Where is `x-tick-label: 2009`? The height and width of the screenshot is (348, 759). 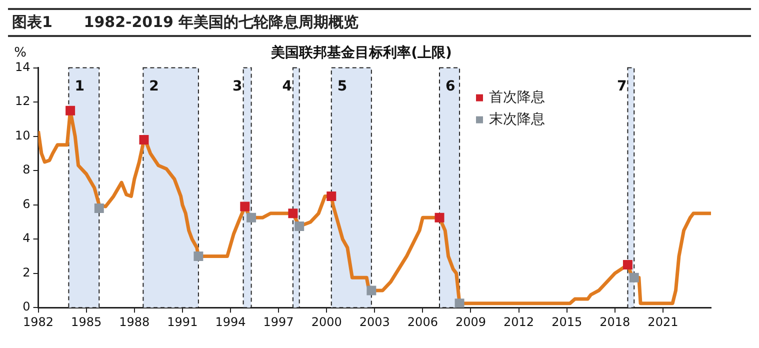
x-tick-label: 2009 is located at coordinates (470, 321).